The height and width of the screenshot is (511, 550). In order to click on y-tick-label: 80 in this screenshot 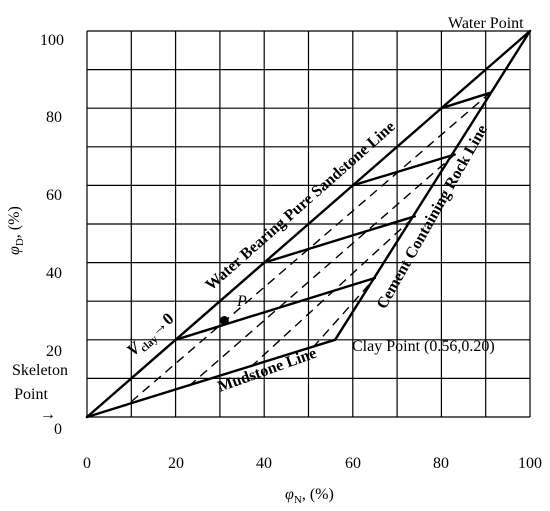, I will do `click(54, 117)`.